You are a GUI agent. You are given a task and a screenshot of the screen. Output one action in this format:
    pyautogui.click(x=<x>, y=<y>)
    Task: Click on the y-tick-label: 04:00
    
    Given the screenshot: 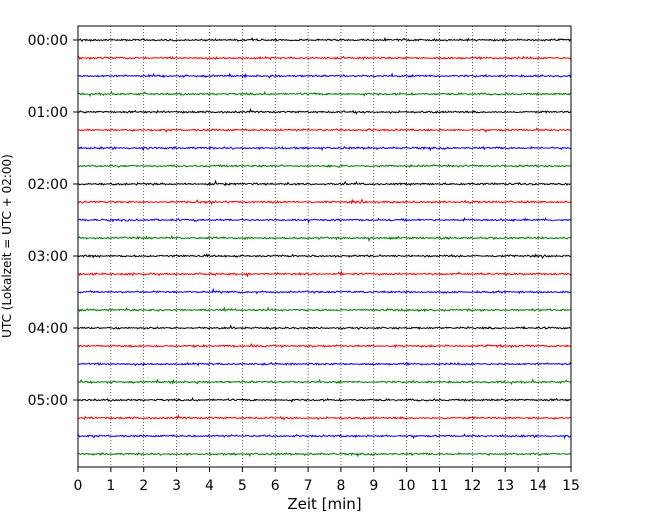 What is the action you would take?
    pyautogui.click(x=48, y=329)
    